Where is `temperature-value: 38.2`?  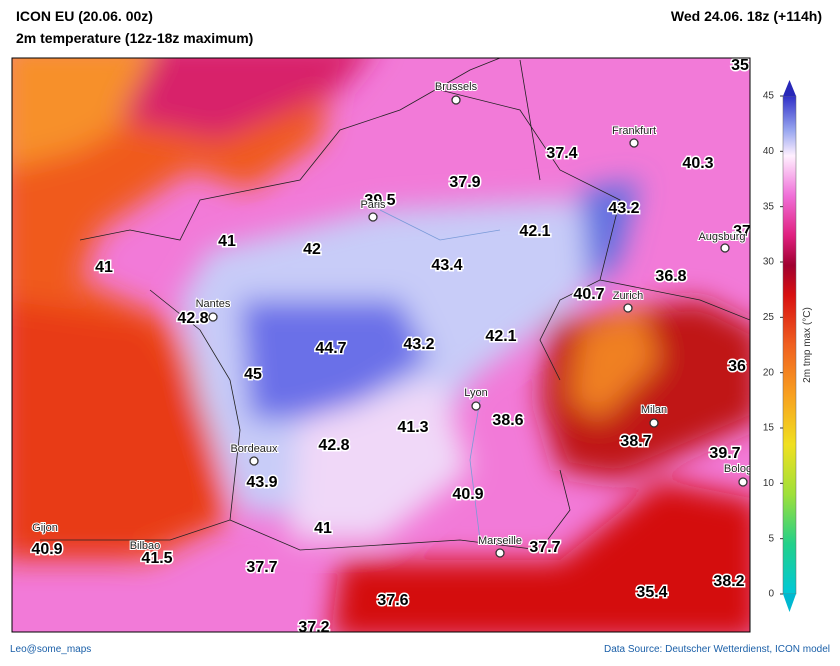 temperature-value: 38.2 is located at coordinates (728, 581).